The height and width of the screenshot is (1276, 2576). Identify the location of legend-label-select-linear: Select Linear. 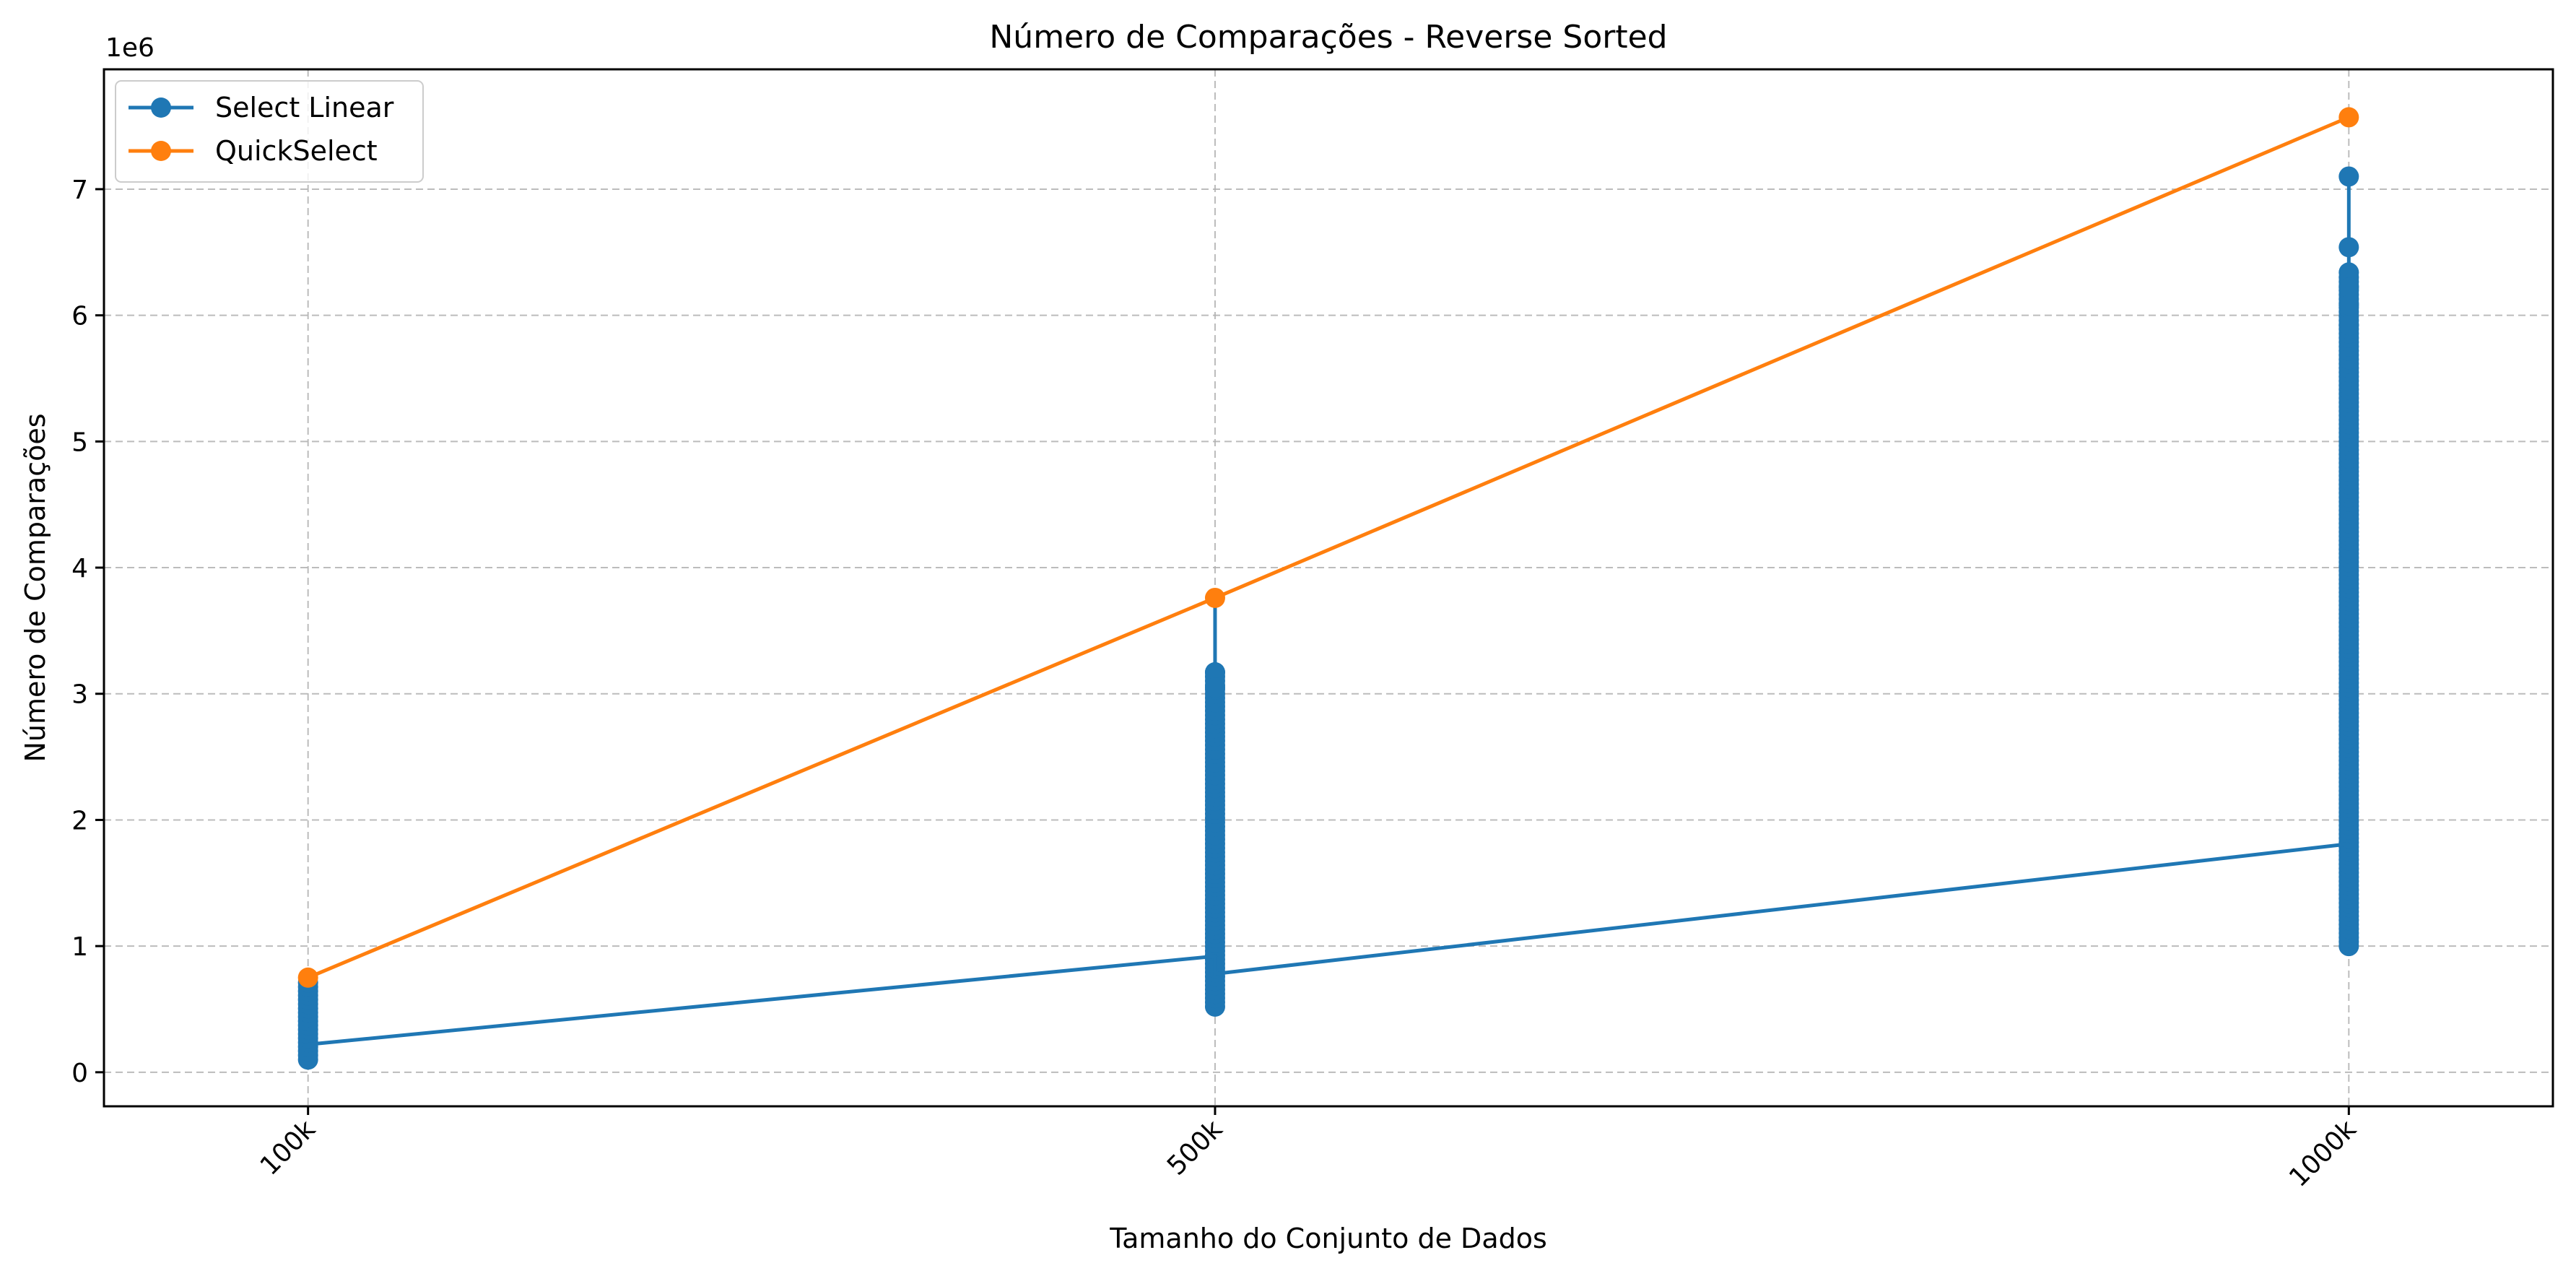
(304, 108).